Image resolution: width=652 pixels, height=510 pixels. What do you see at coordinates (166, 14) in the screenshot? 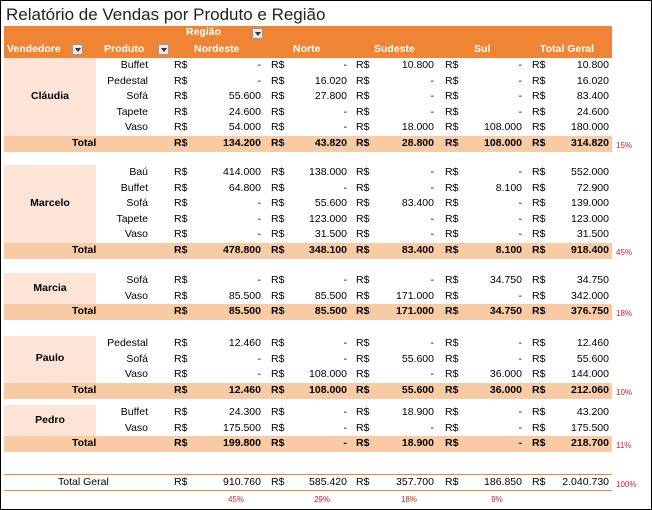
I see `report-title: Relatório de Vendas por Produto e Região` at bounding box center [166, 14].